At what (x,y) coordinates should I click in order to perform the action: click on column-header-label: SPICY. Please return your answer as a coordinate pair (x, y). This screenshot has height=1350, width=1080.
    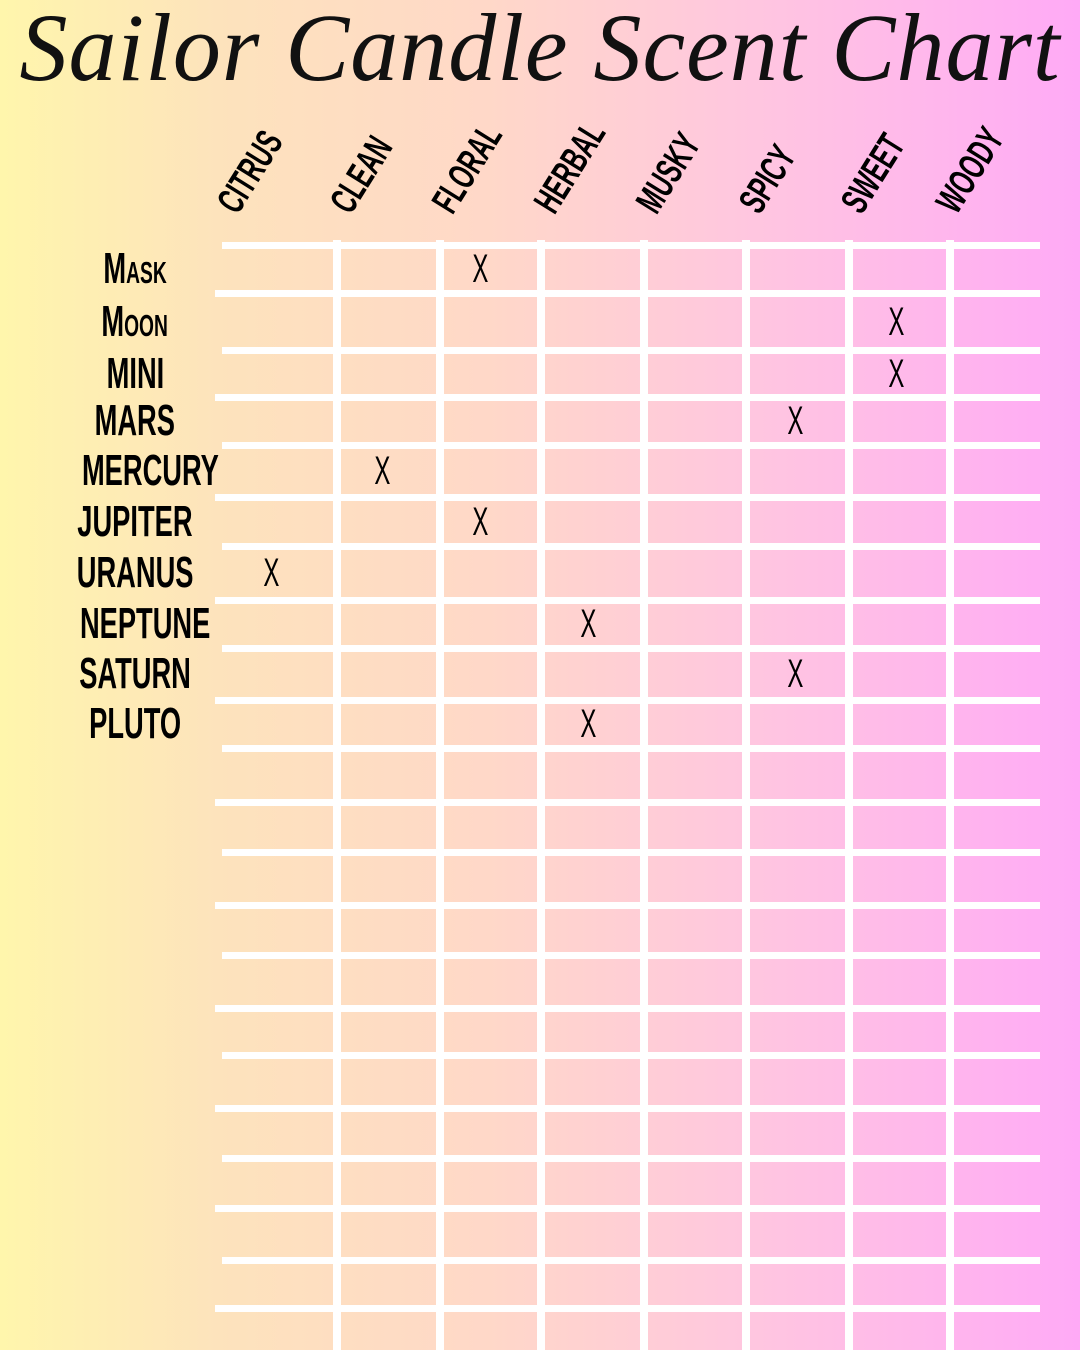
    Looking at the image, I should click on (768, 179).